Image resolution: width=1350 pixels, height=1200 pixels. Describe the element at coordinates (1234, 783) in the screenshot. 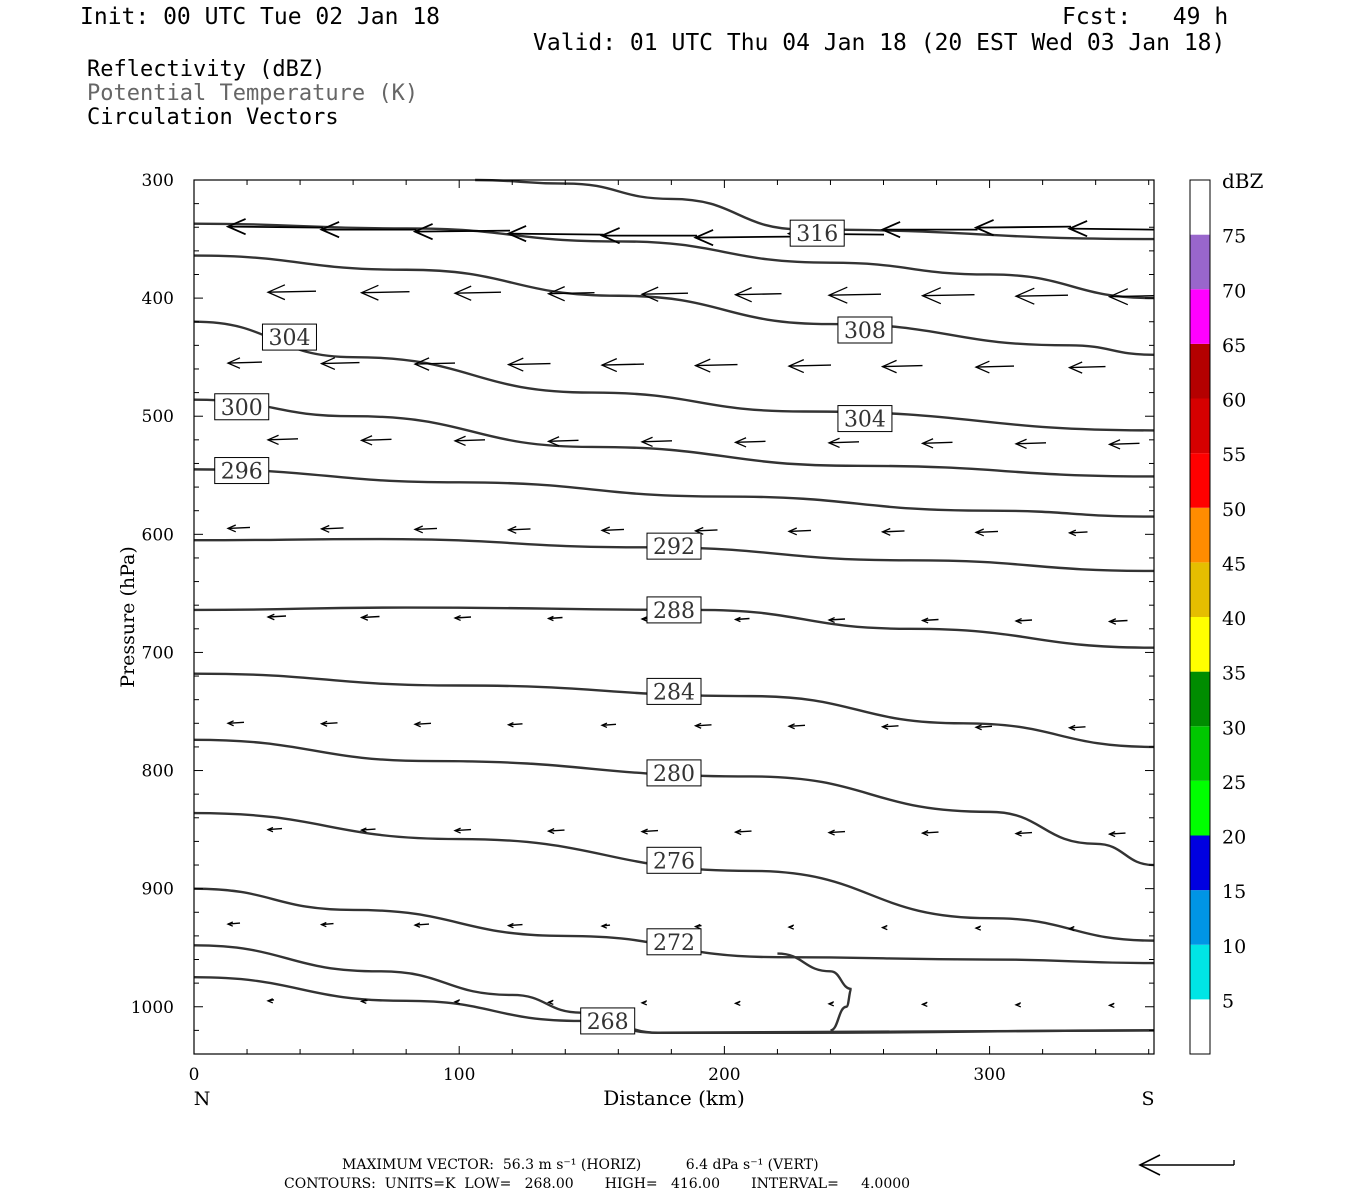

I see `colorbar-label: 25` at that location.